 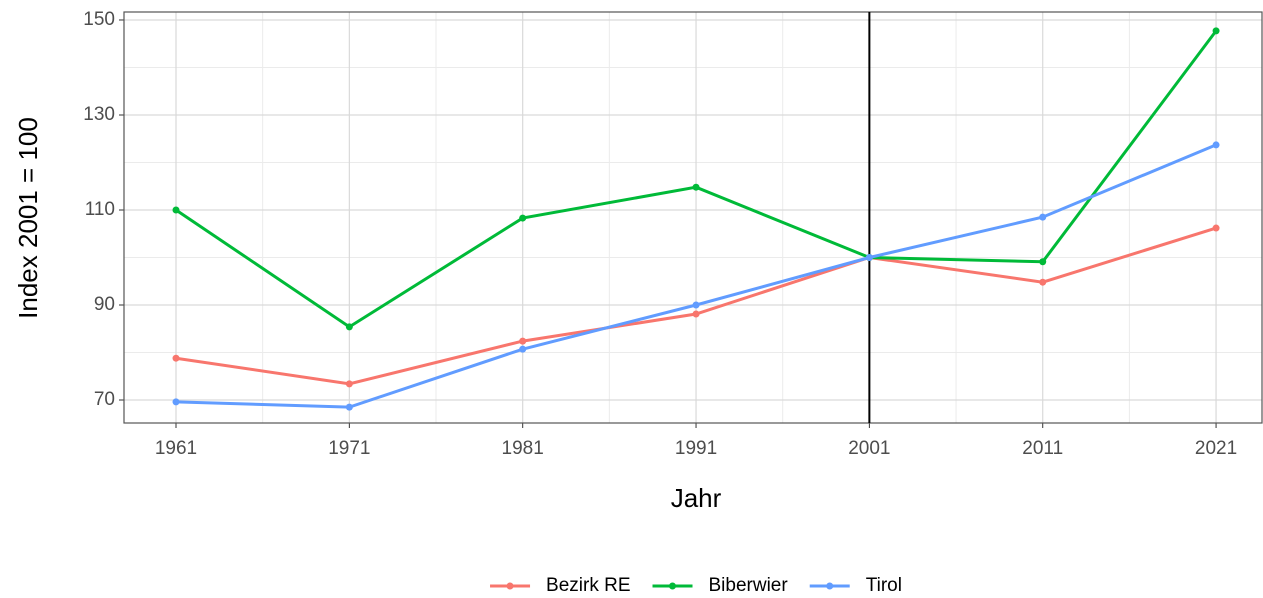 What do you see at coordinates (1042, 448) in the screenshot?
I see `x-tick-label: 2011` at bounding box center [1042, 448].